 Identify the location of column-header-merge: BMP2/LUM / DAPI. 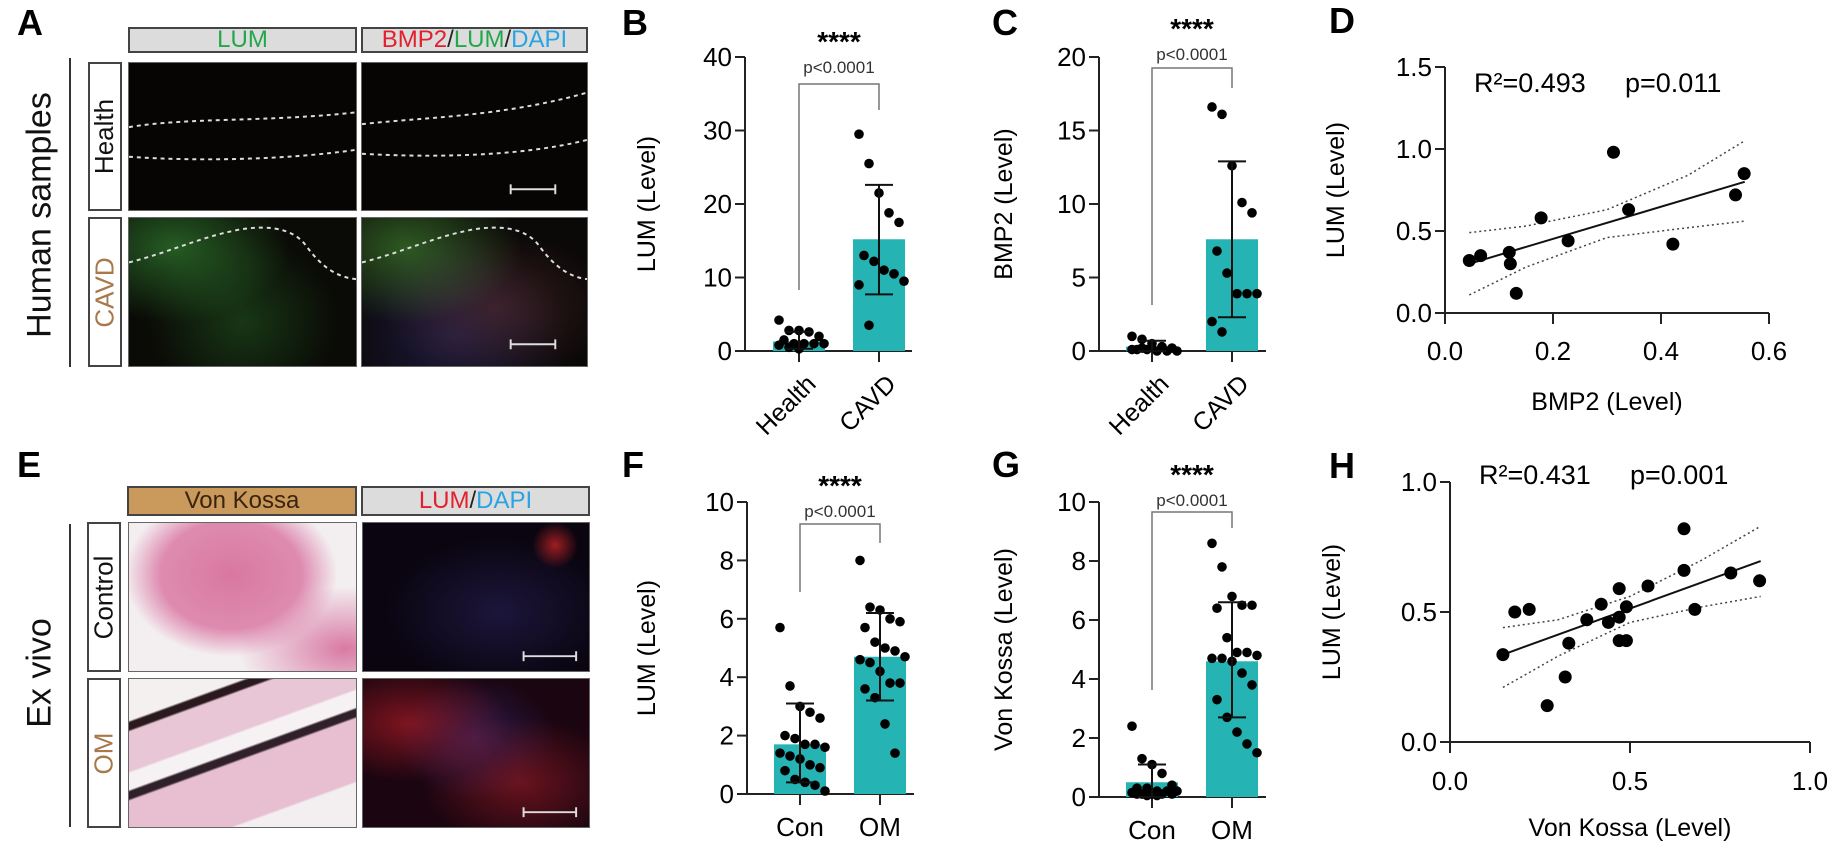
(474, 40).